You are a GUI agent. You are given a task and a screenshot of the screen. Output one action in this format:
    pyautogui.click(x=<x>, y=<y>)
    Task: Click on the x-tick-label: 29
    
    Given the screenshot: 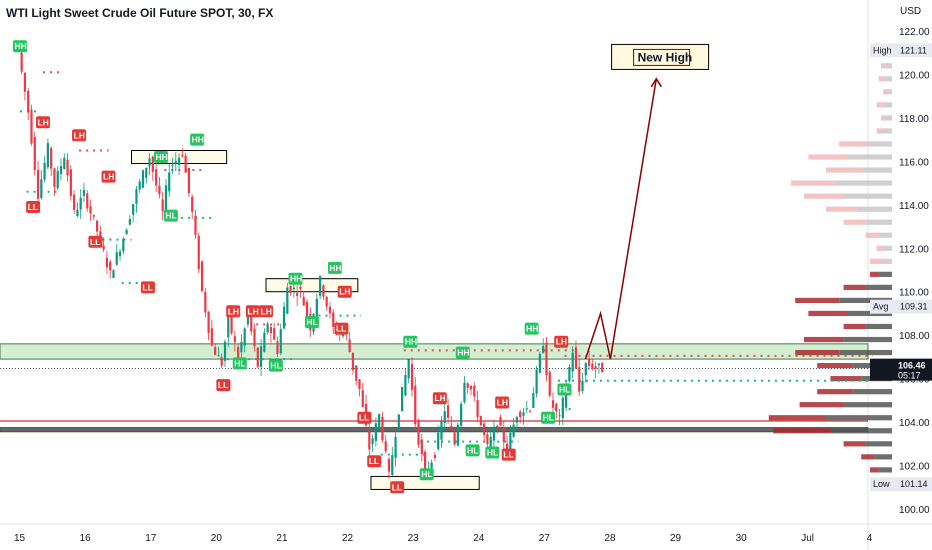 What is the action you would take?
    pyautogui.click(x=676, y=538)
    